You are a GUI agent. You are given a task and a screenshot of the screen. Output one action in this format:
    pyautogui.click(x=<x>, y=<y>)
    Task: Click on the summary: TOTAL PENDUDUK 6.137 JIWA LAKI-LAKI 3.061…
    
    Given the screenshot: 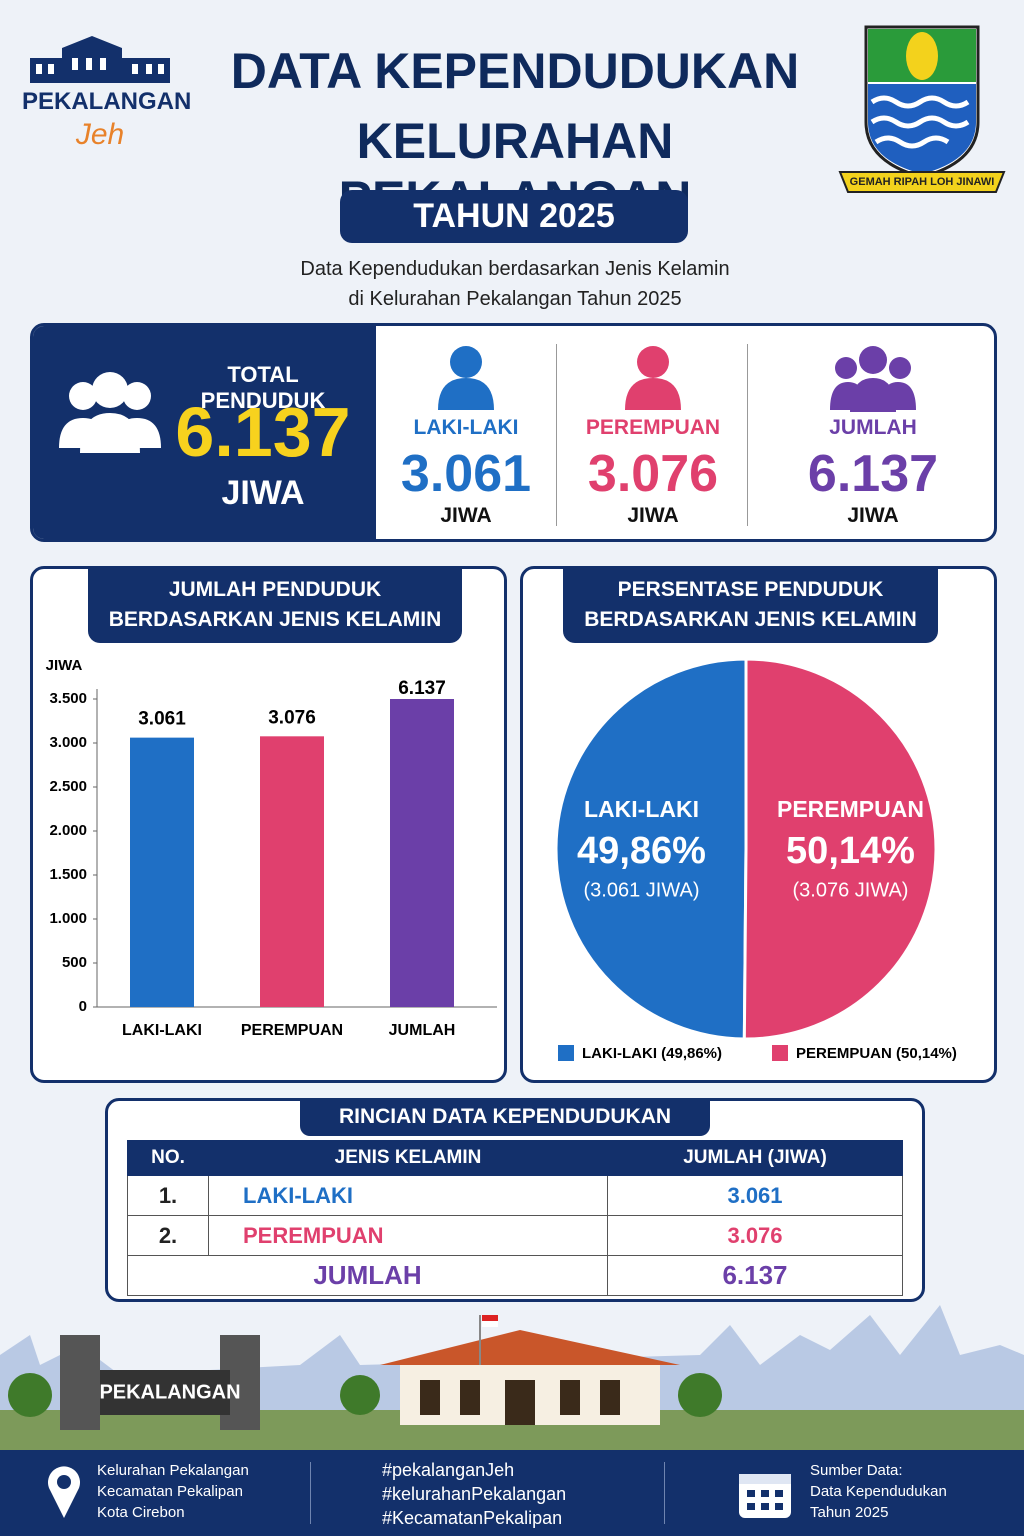 What is the action you would take?
    pyautogui.click(x=513, y=432)
    